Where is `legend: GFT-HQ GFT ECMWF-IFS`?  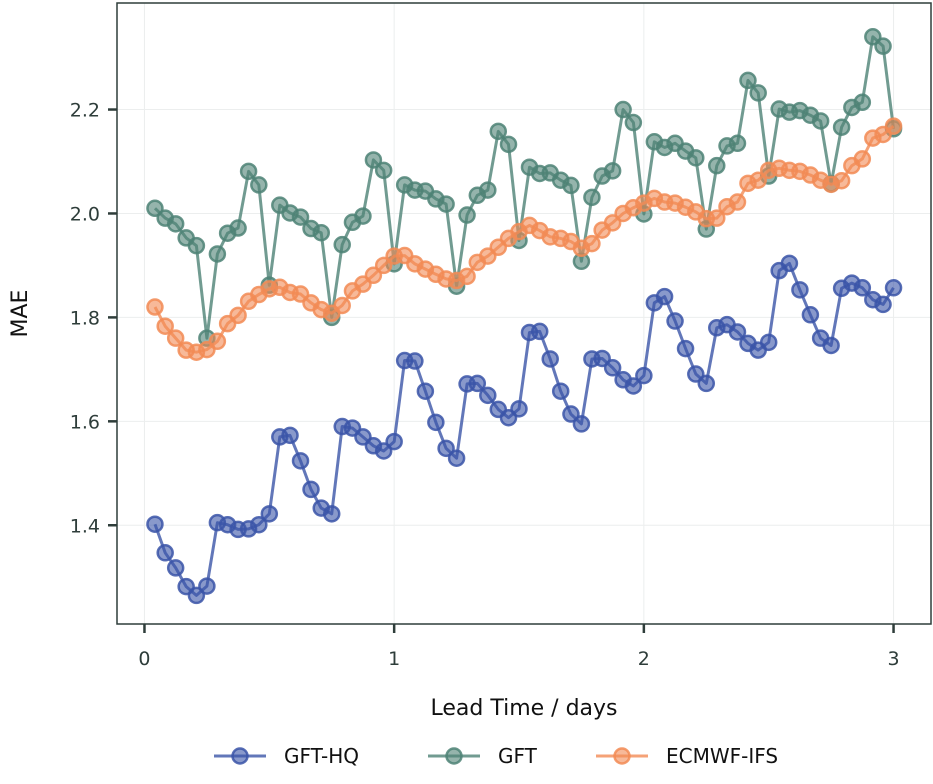
legend: GFT-HQ GFT ECMWF-IFS is located at coordinates (496, 756).